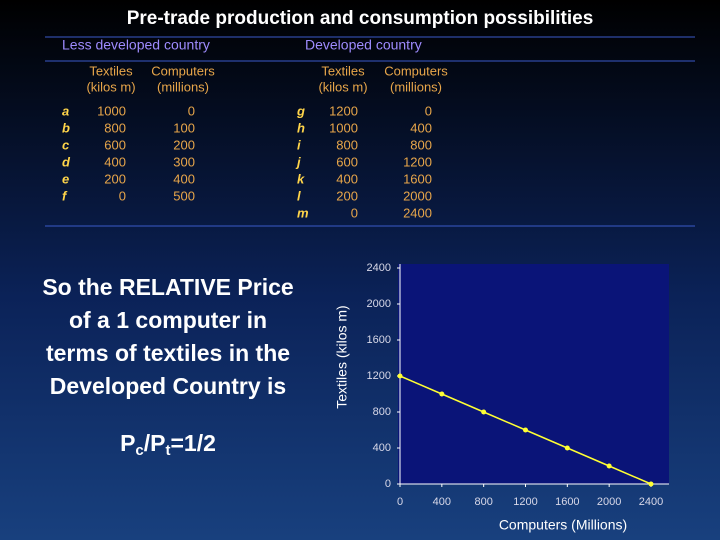  What do you see at coordinates (184, 195) in the screenshot?
I see `cell: 500` at bounding box center [184, 195].